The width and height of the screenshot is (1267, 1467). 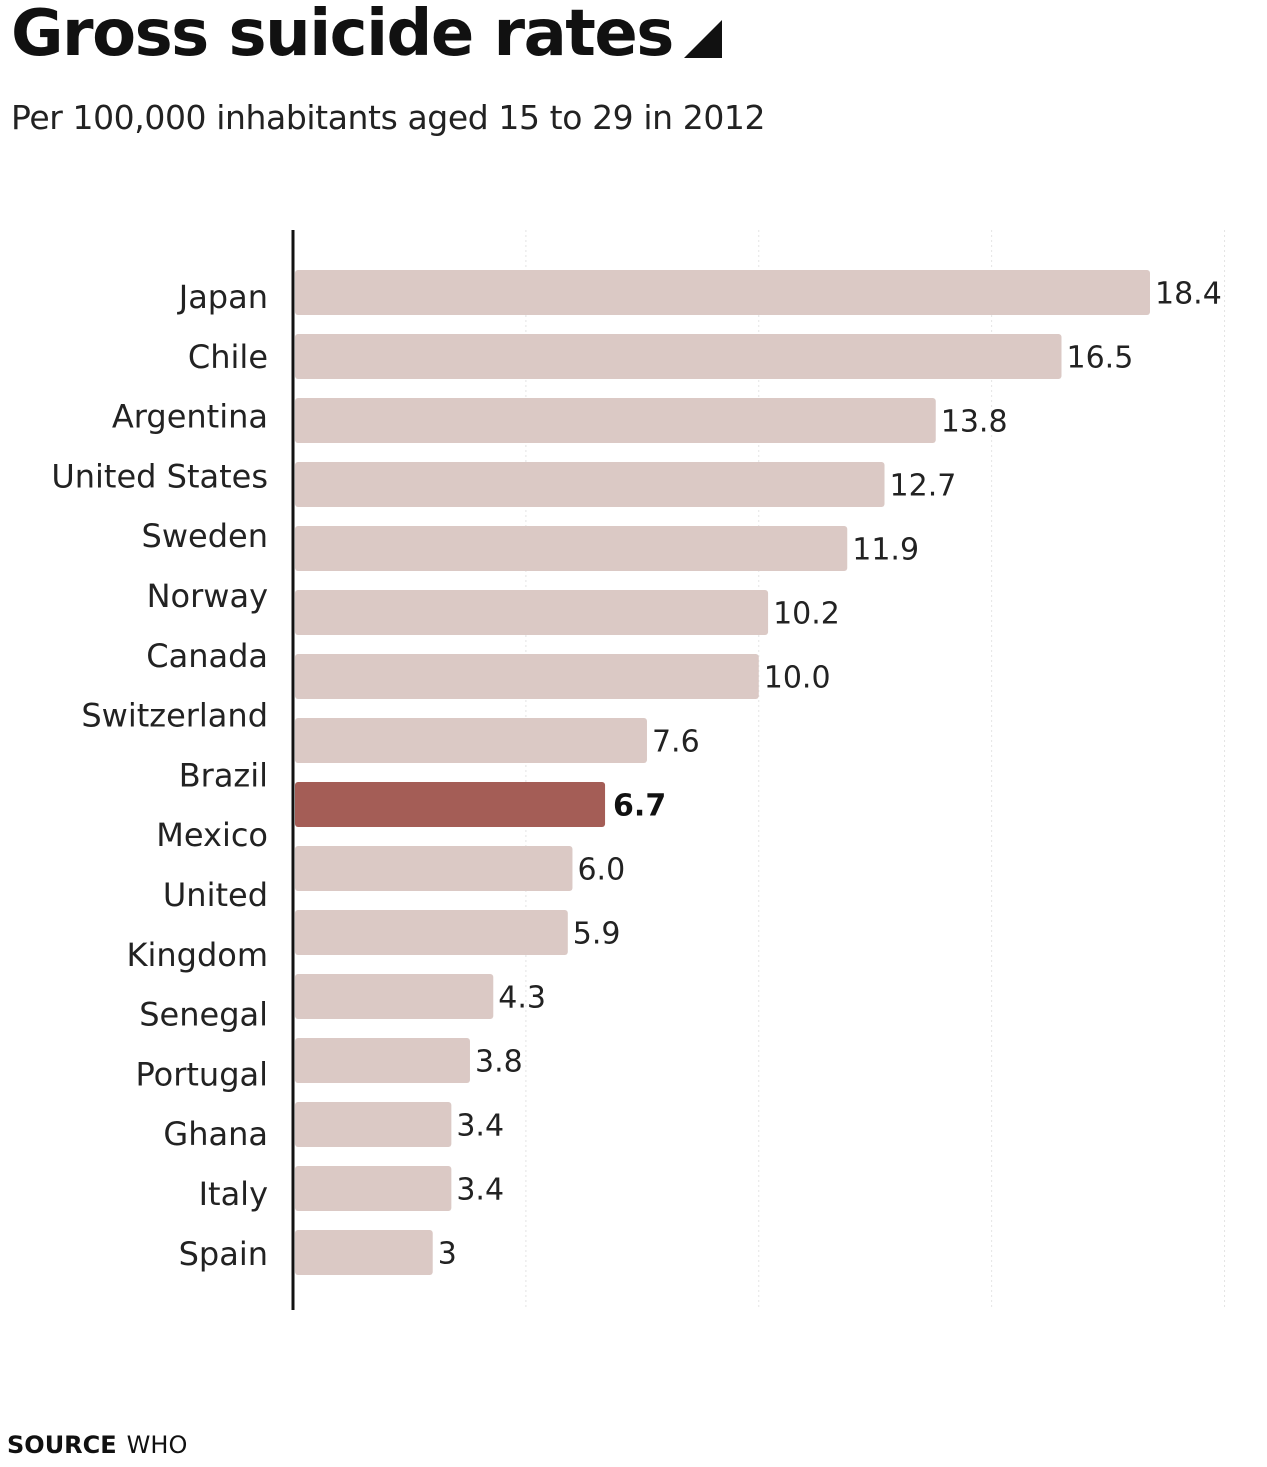 What do you see at coordinates (601, 870) in the screenshot?
I see `value-label: 6.0` at bounding box center [601, 870].